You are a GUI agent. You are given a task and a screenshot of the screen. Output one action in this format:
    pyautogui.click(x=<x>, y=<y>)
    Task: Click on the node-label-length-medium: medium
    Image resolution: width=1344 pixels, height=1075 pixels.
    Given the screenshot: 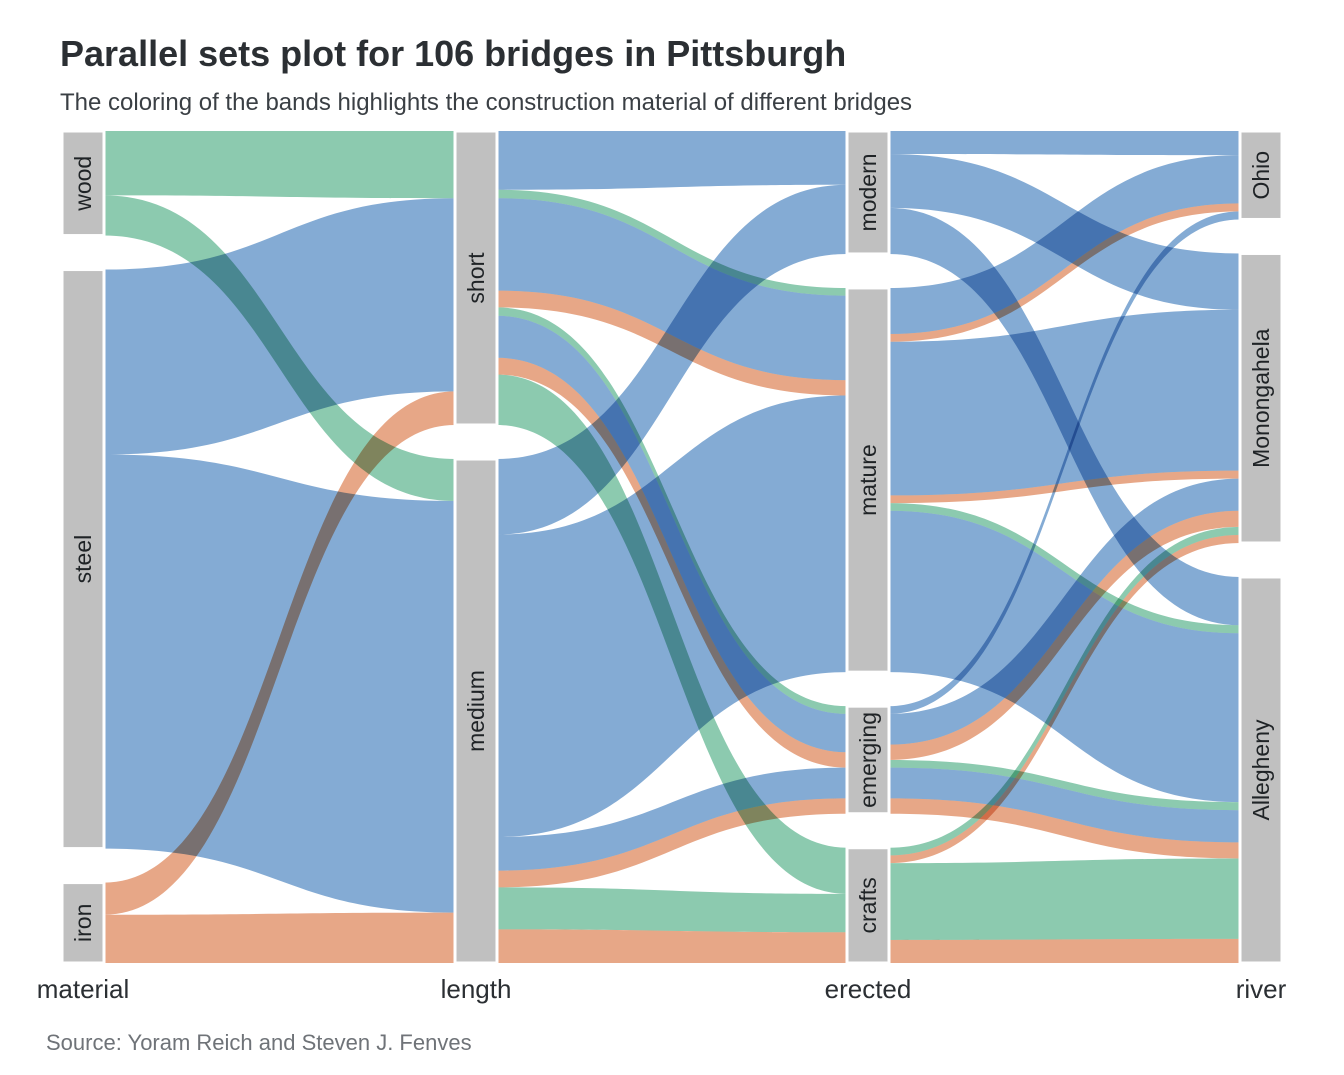 What is the action you would take?
    pyautogui.click(x=476, y=711)
    